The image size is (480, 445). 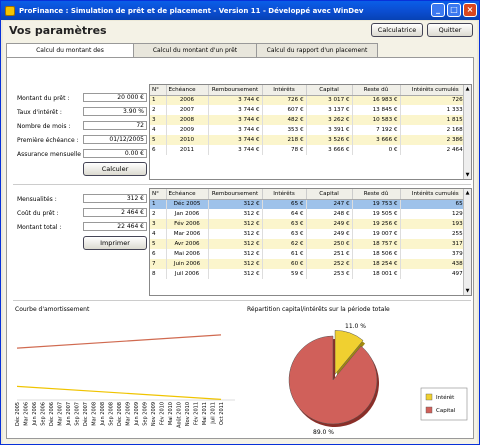 What do you see at coordinates (435, 130) in the screenshot?
I see `table-cell: 2 168 €` at bounding box center [435, 130].